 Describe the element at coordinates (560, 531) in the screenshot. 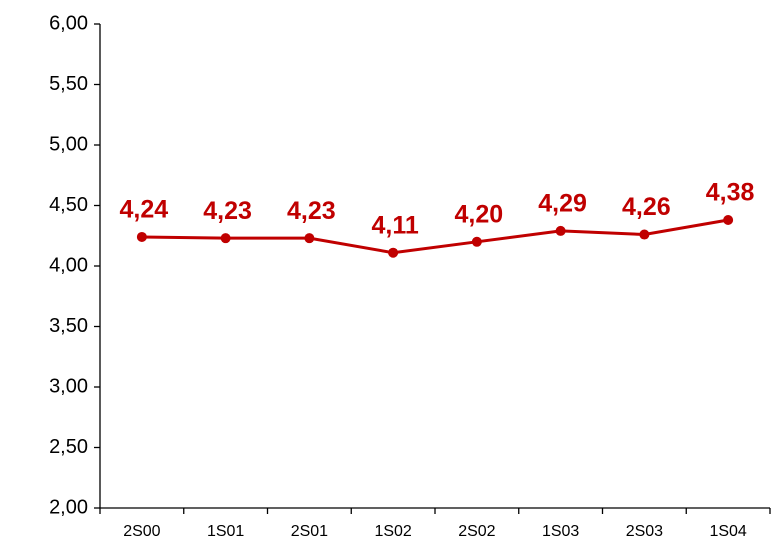

I see `x-tick-label: 1S03` at that location.